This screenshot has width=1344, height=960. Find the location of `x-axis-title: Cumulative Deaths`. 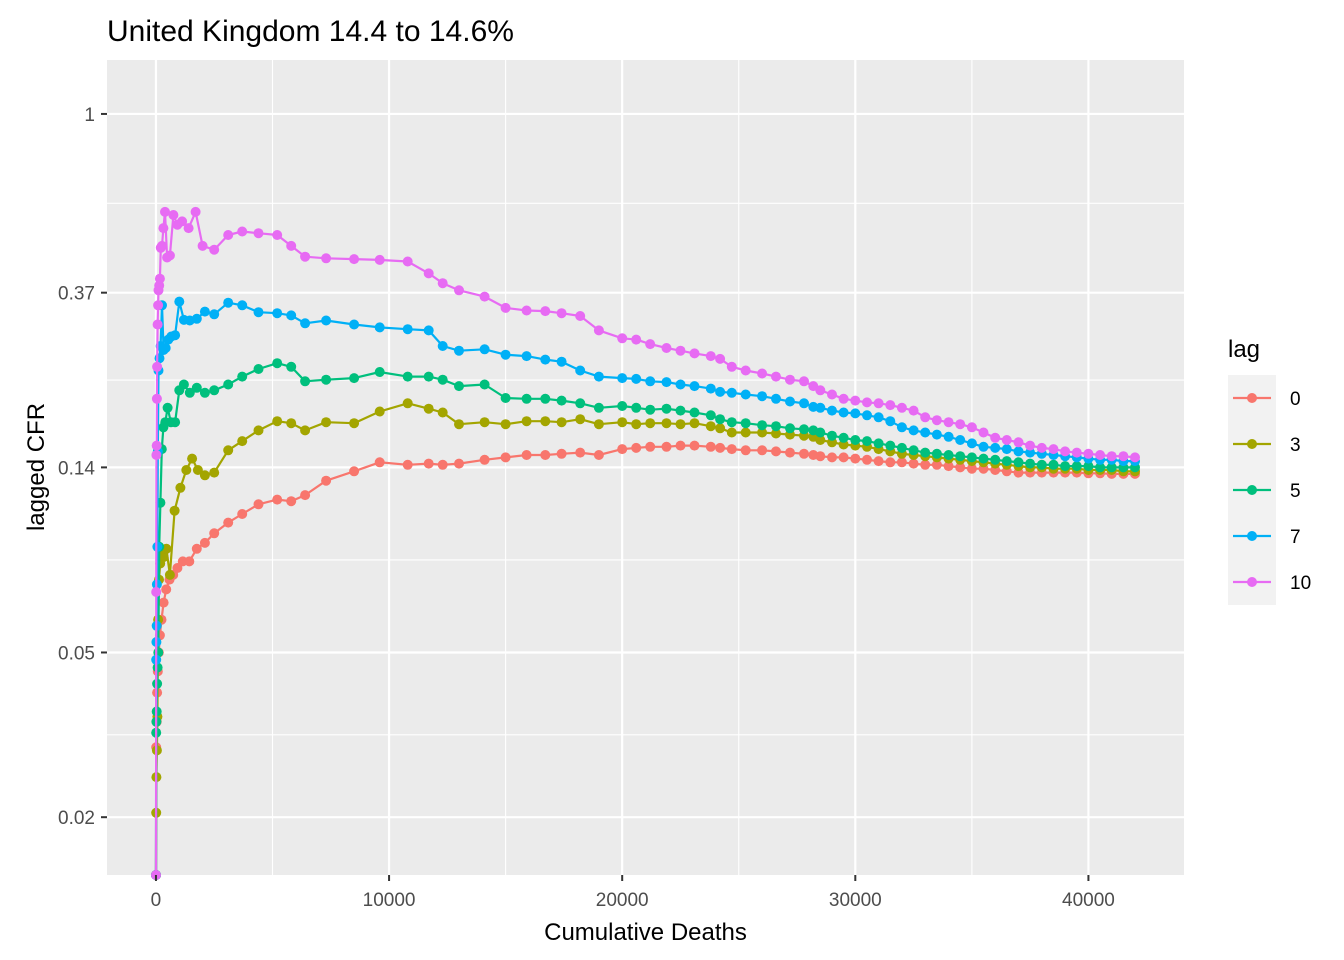

x-axis-title: Cumulative Deaths is located at coordinates (645, 932).